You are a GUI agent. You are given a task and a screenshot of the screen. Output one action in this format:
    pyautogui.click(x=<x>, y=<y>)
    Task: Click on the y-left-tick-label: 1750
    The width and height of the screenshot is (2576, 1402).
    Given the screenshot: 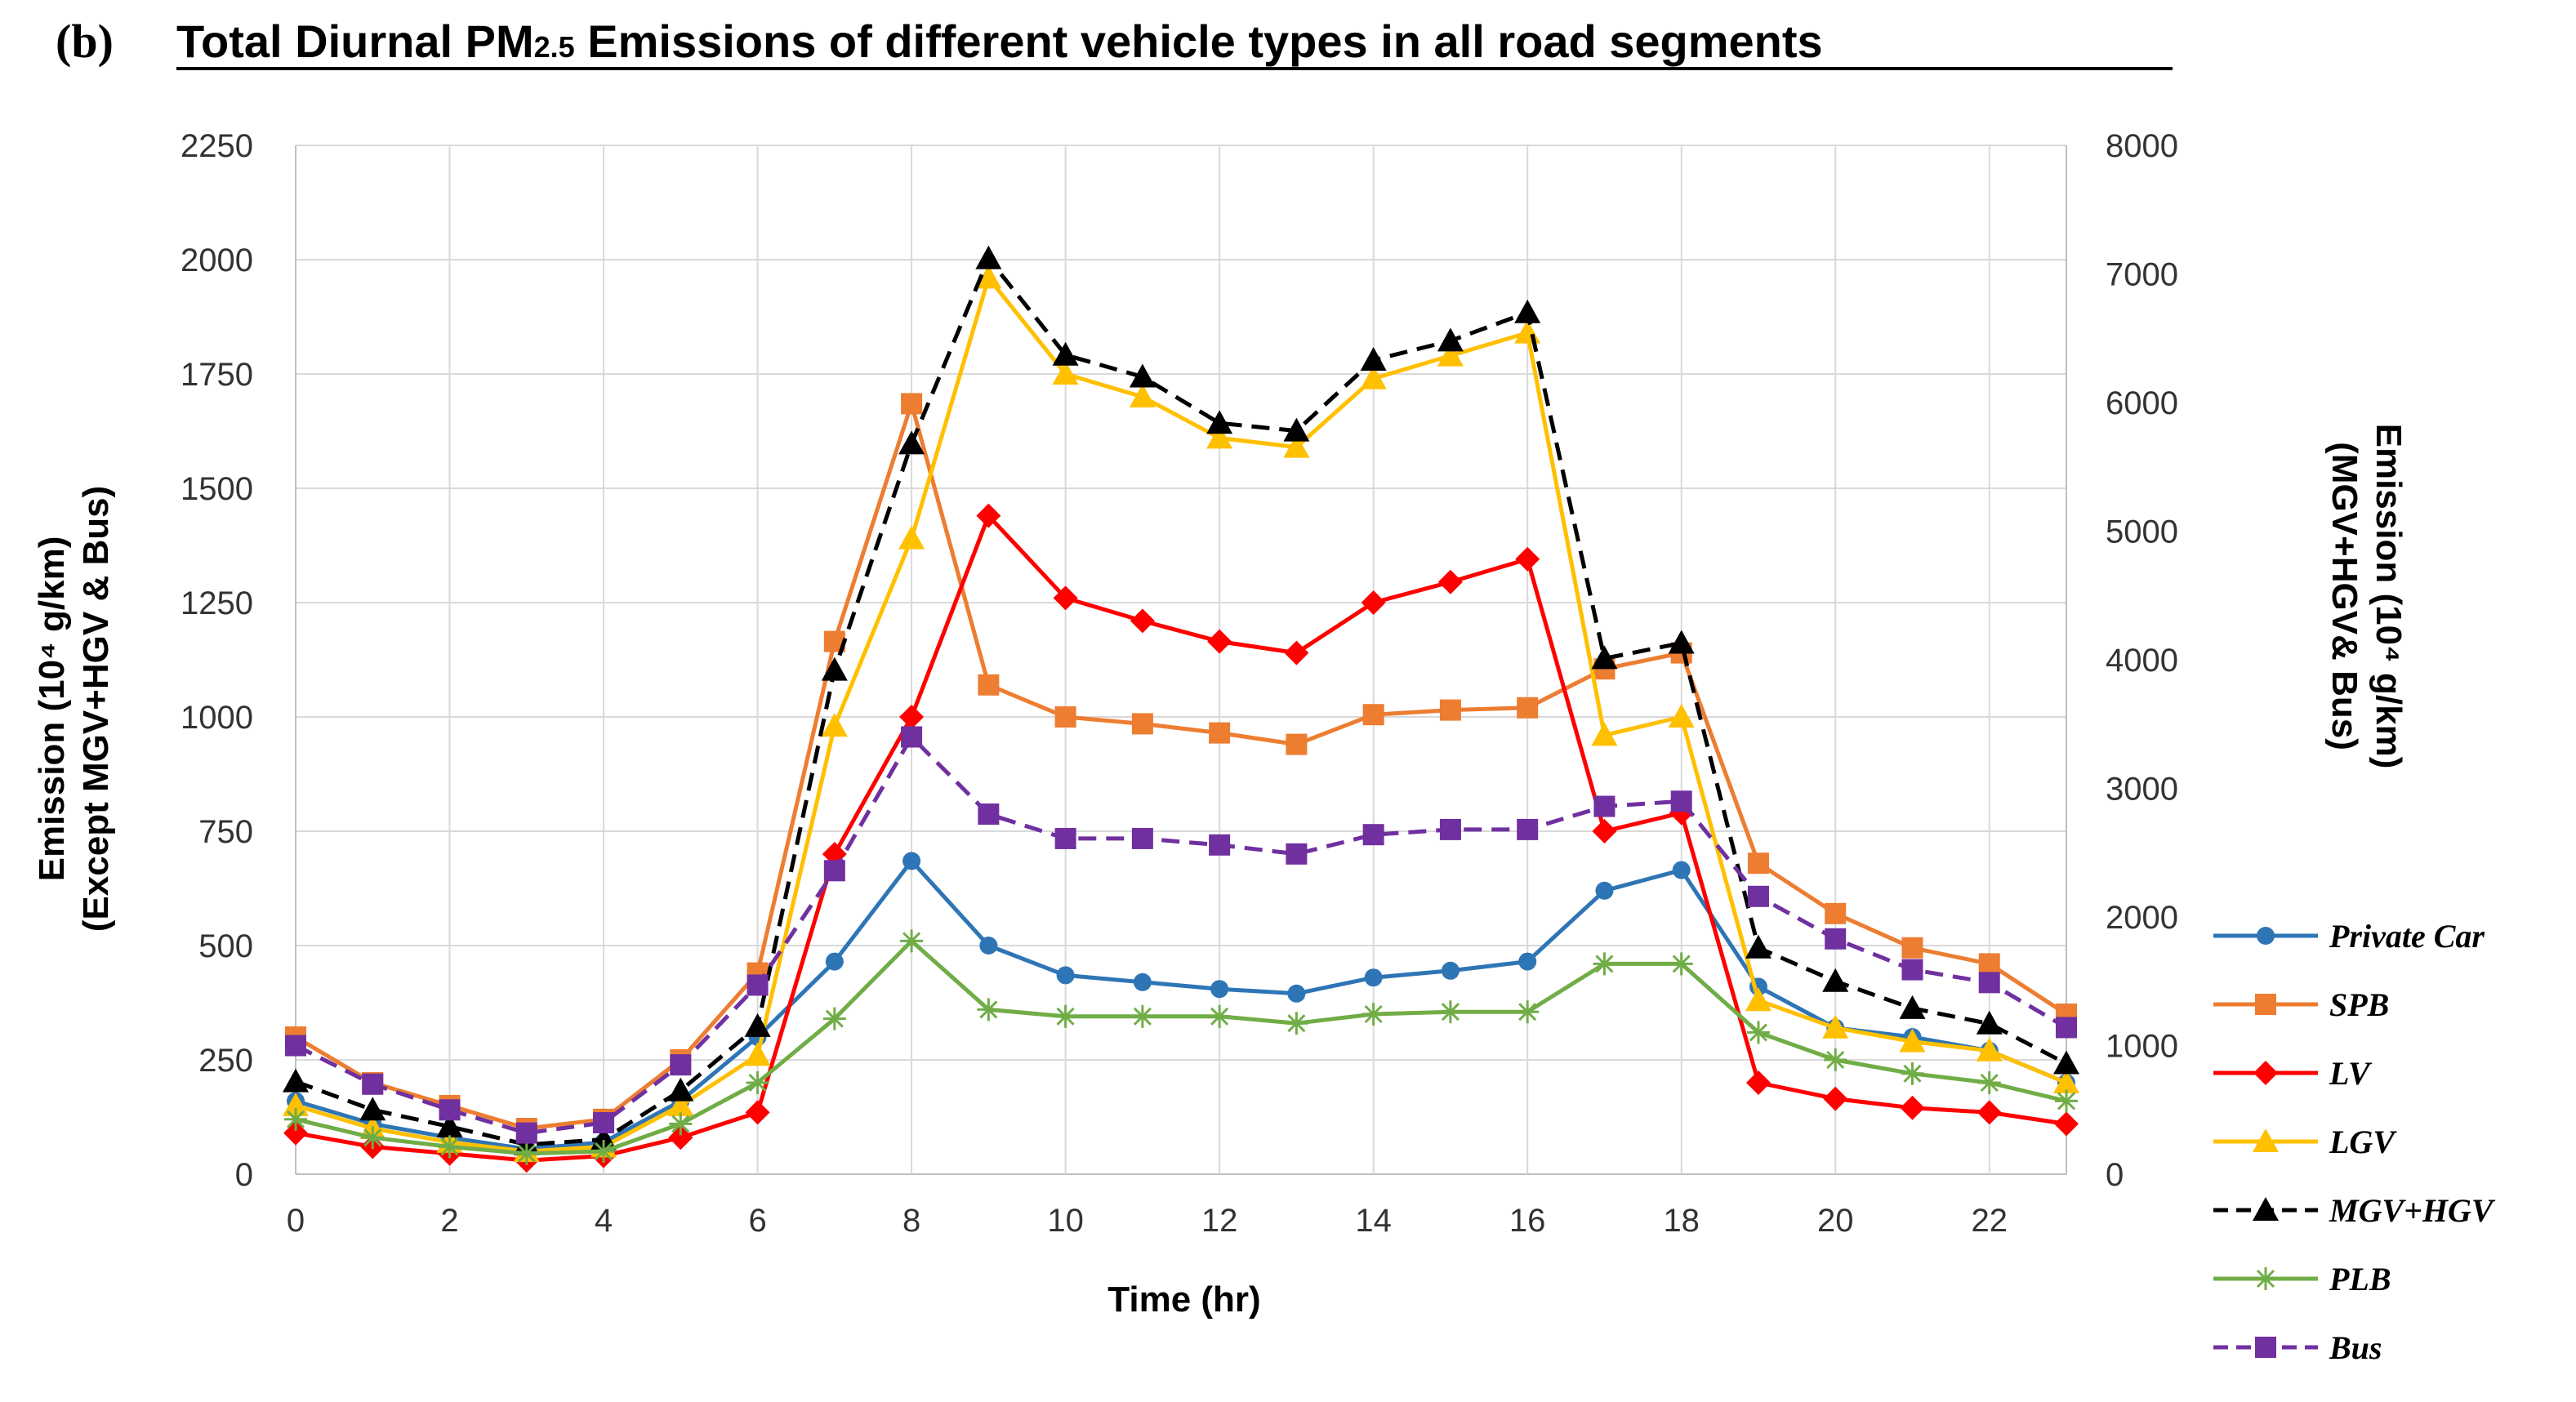 What is the action you would take?
    pyautogui.click(x=216, y=375)
    